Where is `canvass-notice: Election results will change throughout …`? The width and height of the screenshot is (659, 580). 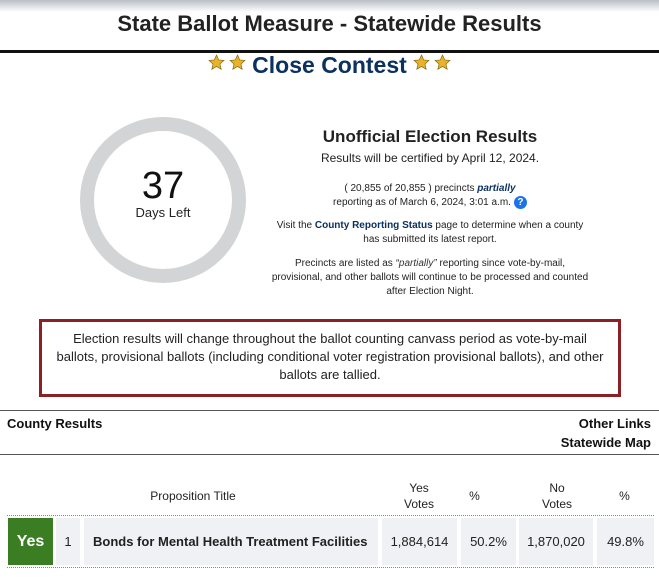
canvass-notice: Election results will change throughout … is located at coordinates (330, 358).